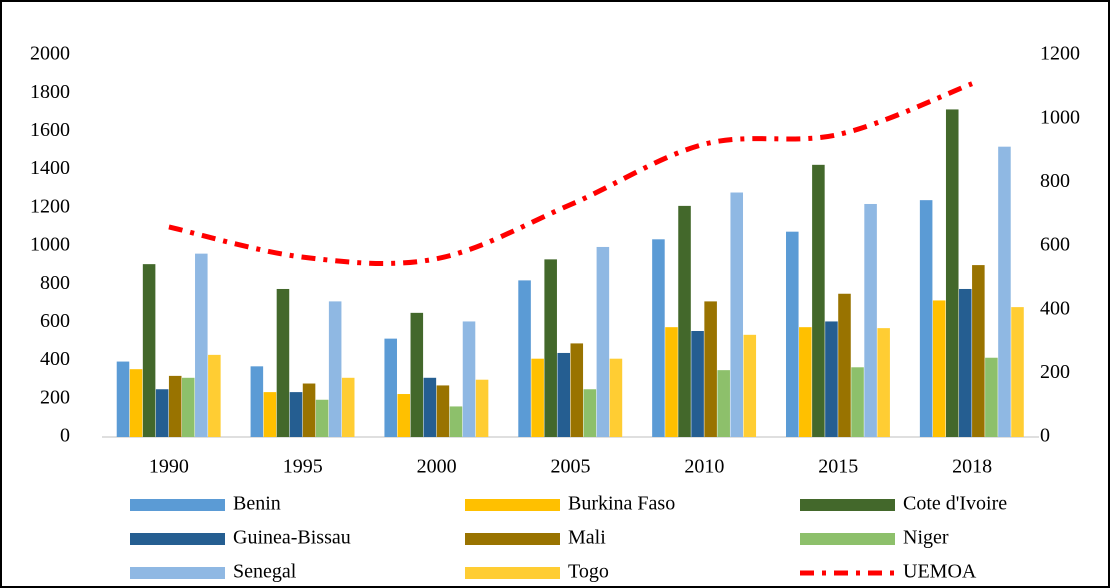 The height and width of the screenshot is (588, 1110). I want to click on y2-tick-label: 600, so click(1055, 245).